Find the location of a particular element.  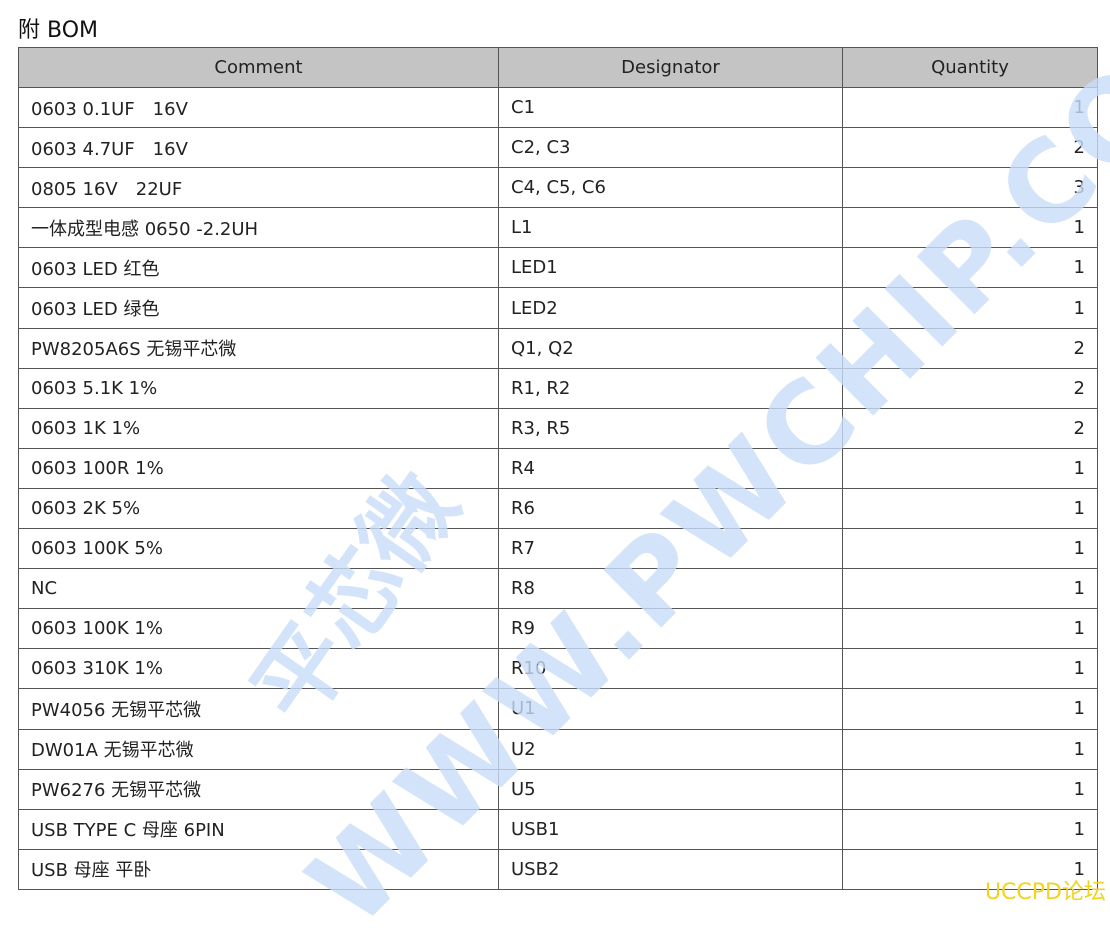

cell-comment: 0603 LED 红色 is located at coordinates (258, 268).